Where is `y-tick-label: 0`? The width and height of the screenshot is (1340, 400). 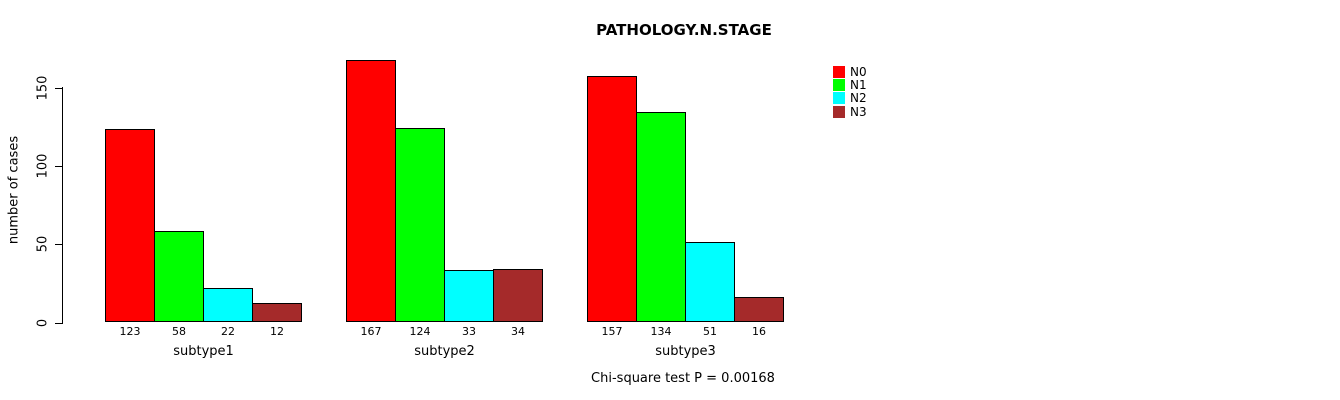
y-tick-label: 0 is located at coordinates (43, 323).